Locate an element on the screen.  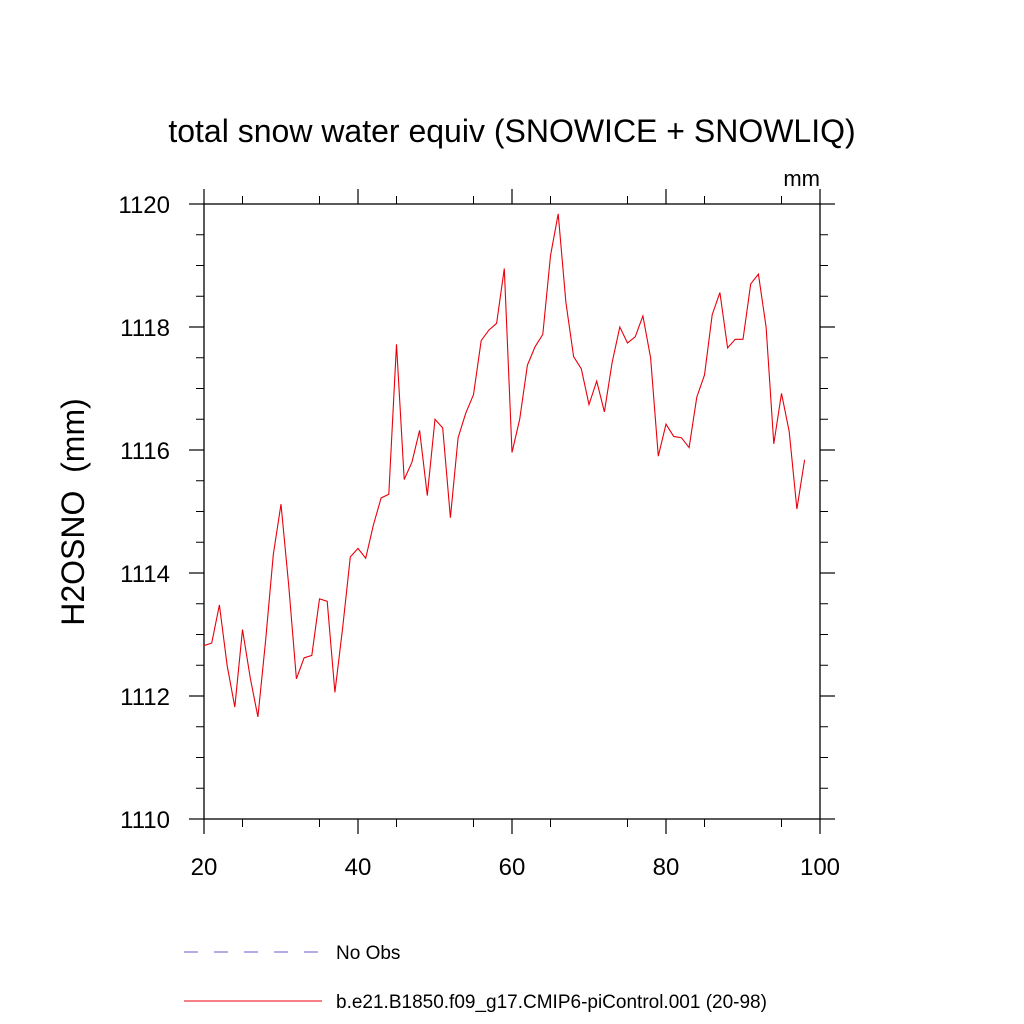
units-label: mm is located at coordinates (801, 178).